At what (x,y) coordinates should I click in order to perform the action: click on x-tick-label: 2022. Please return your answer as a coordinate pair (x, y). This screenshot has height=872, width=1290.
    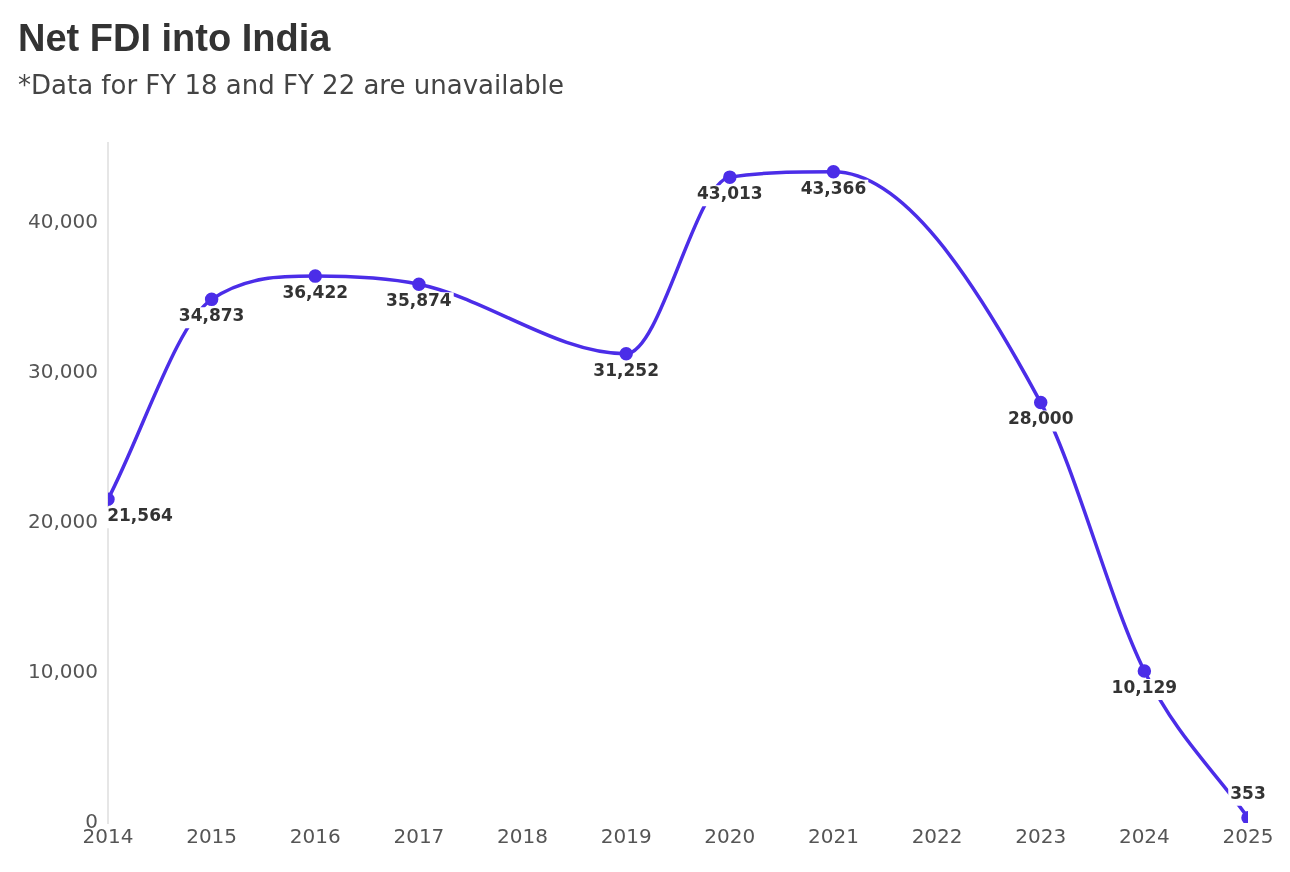
    Looking at the image, I should click on (937, 836).